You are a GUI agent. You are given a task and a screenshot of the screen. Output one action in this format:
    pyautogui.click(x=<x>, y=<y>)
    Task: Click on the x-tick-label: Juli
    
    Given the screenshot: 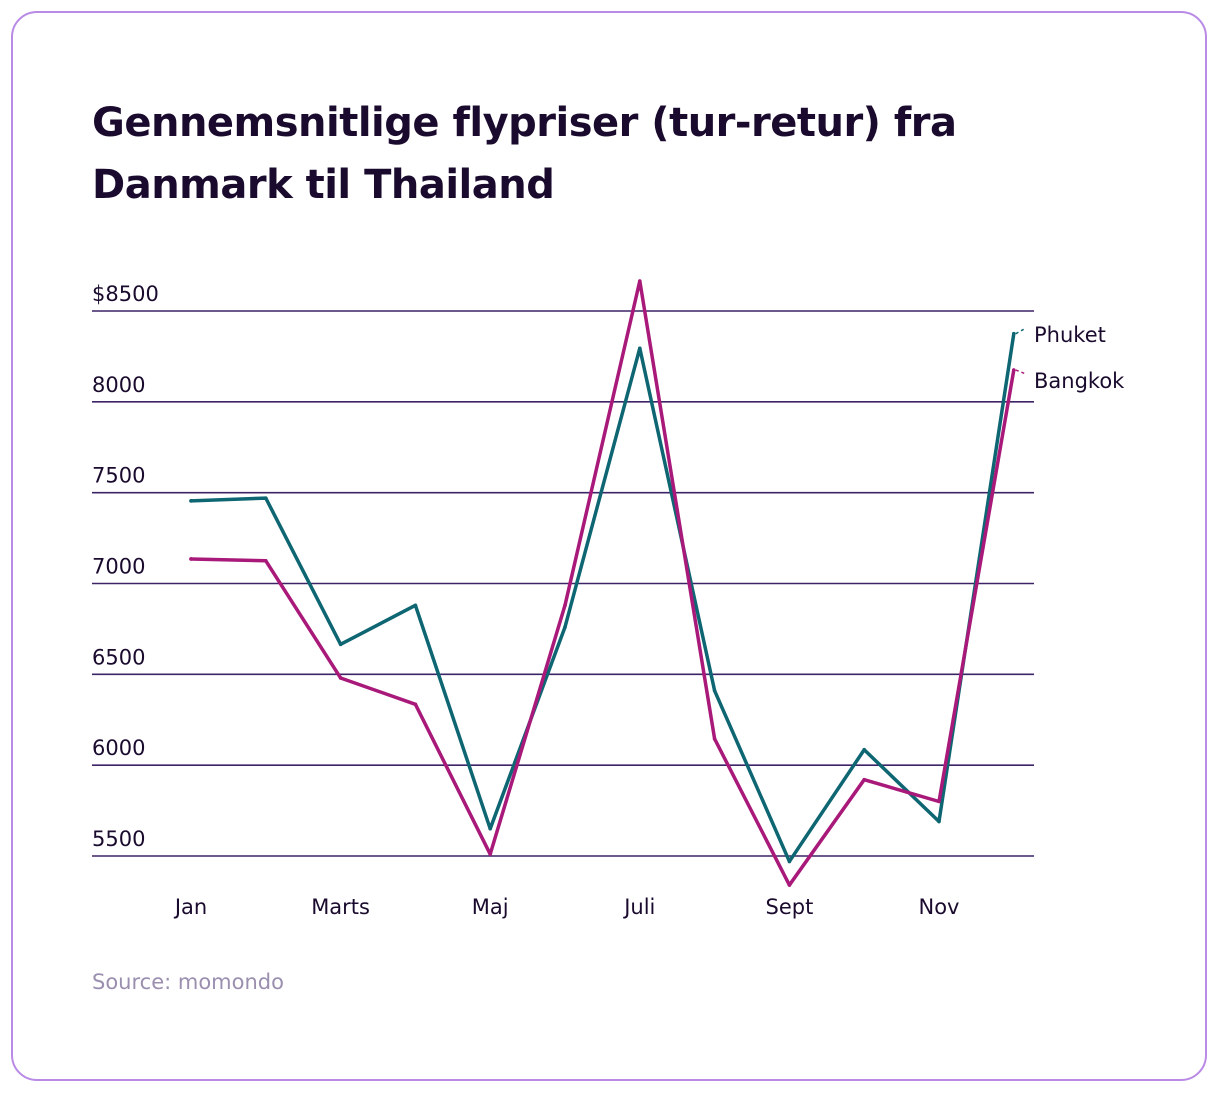 What is the action you would take?
    pyautogui.click(x=638, y=907)
    